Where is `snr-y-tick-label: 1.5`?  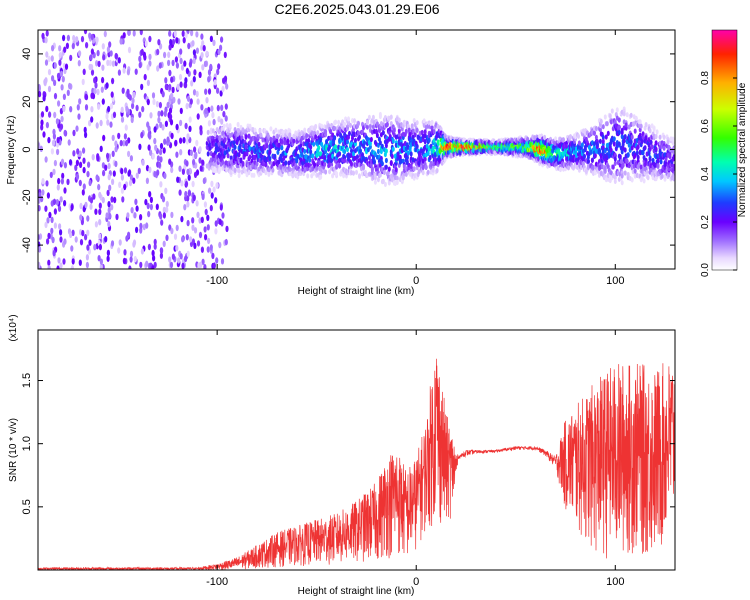 snr-y-tick-label: 1.5 is located at coordinates (27, 380).